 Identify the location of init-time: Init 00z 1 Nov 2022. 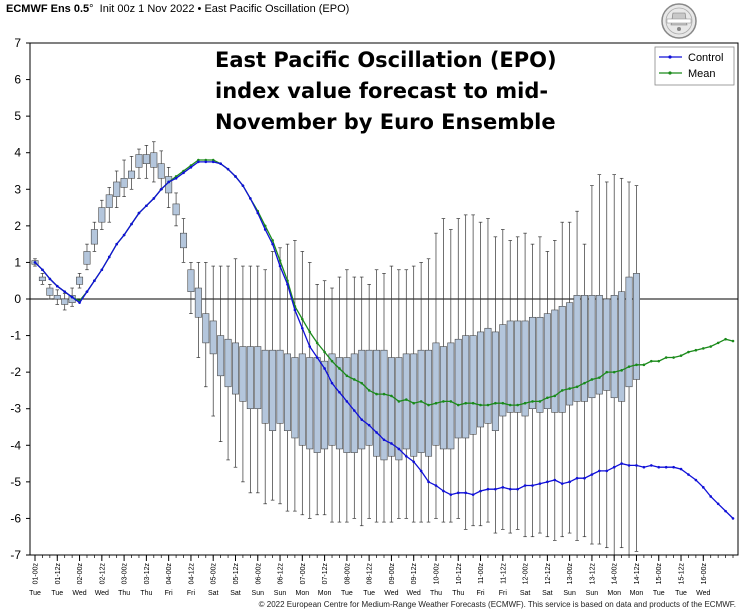
(147, 9).